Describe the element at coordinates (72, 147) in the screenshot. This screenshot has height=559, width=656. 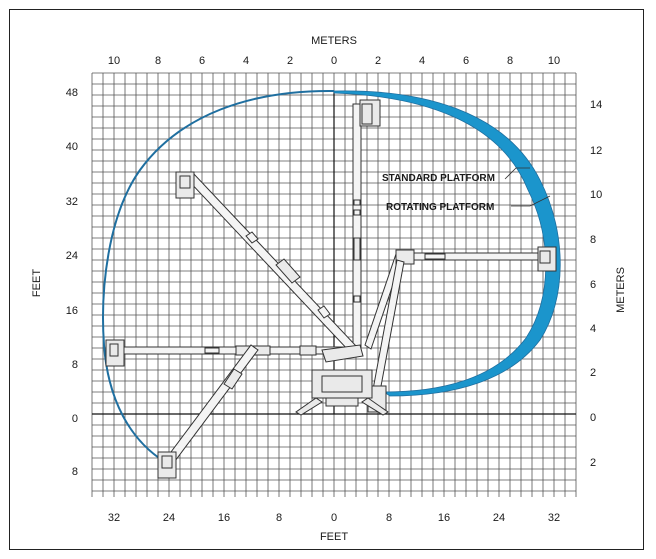
I see `left-tick: 40` at that location.